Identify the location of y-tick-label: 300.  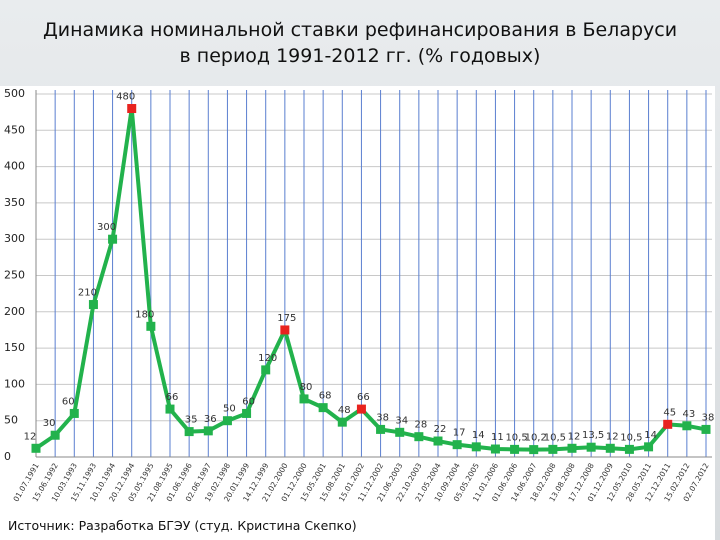
(14, 238).